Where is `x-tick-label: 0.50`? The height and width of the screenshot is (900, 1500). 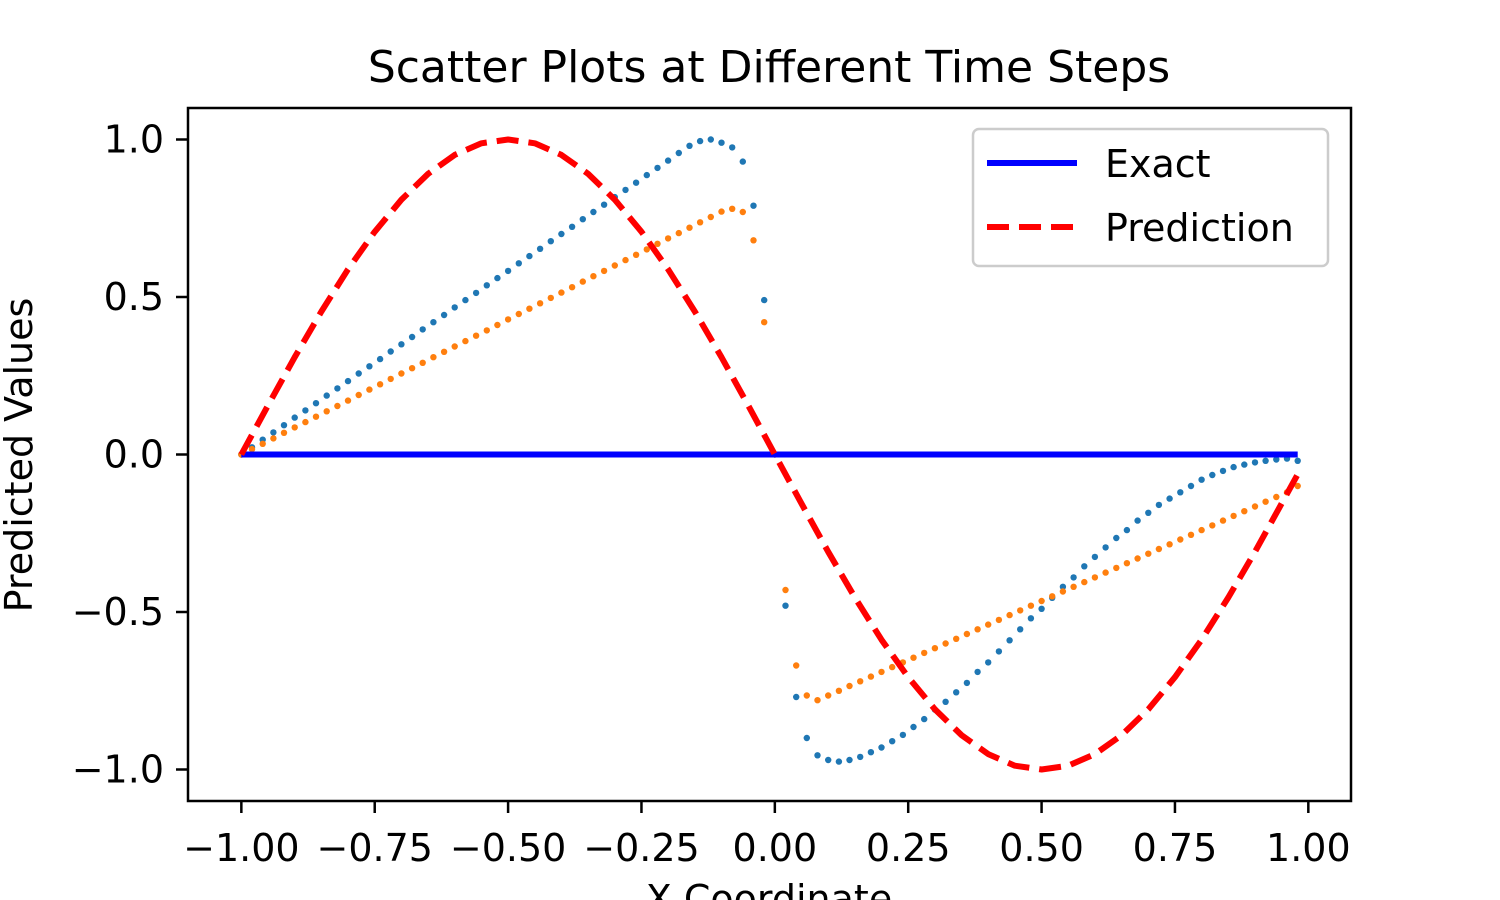 x-tick-label: 0.50 is located at coordinates (1041, 848).